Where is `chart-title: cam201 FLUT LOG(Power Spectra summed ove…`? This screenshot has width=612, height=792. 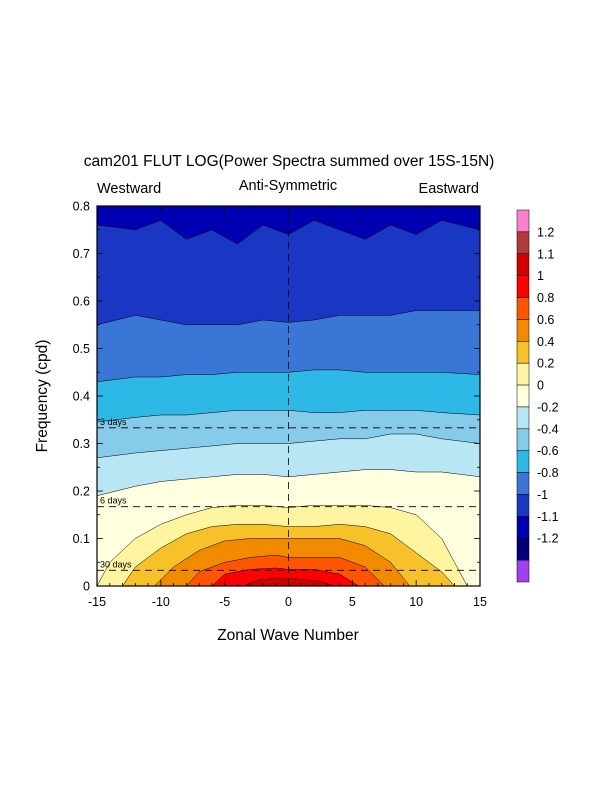 chart-title: cam201 FLUT LOG(Power Spectra summed ove… is located at coordinates (289, 161).